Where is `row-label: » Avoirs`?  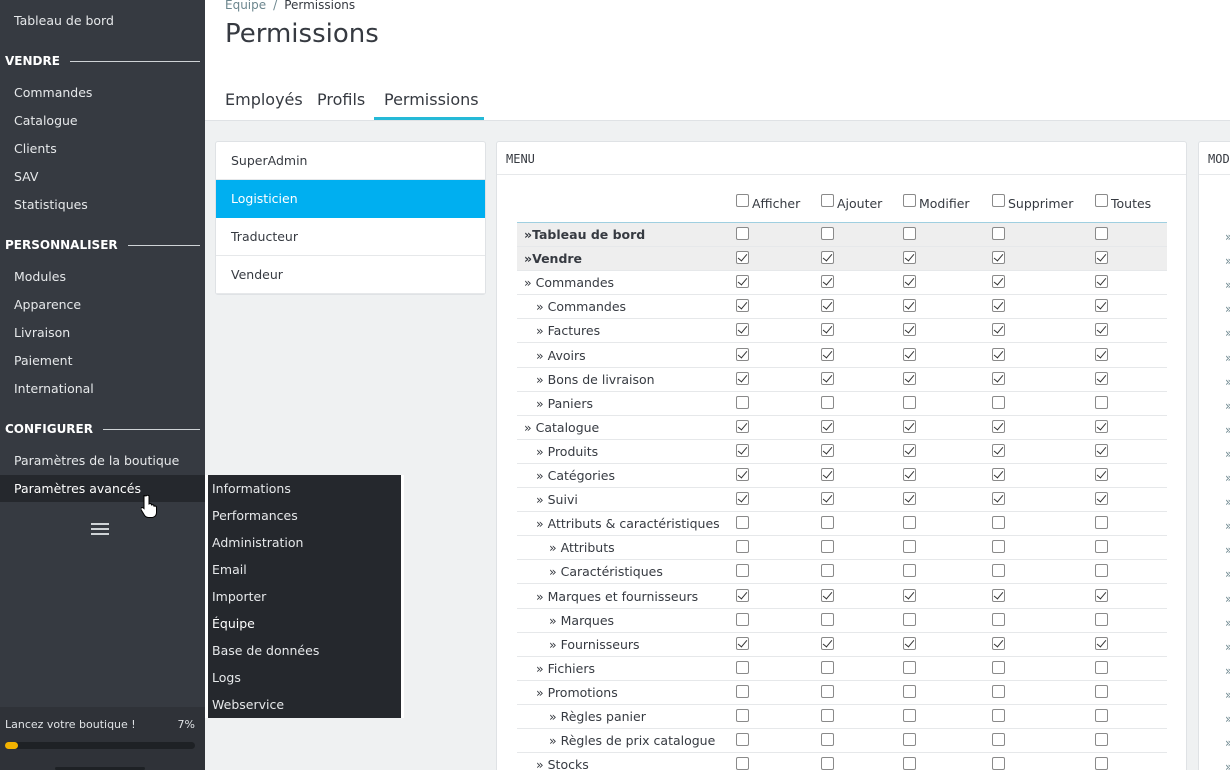
row-label: » Avoirs is located at coordinates (561, 355).